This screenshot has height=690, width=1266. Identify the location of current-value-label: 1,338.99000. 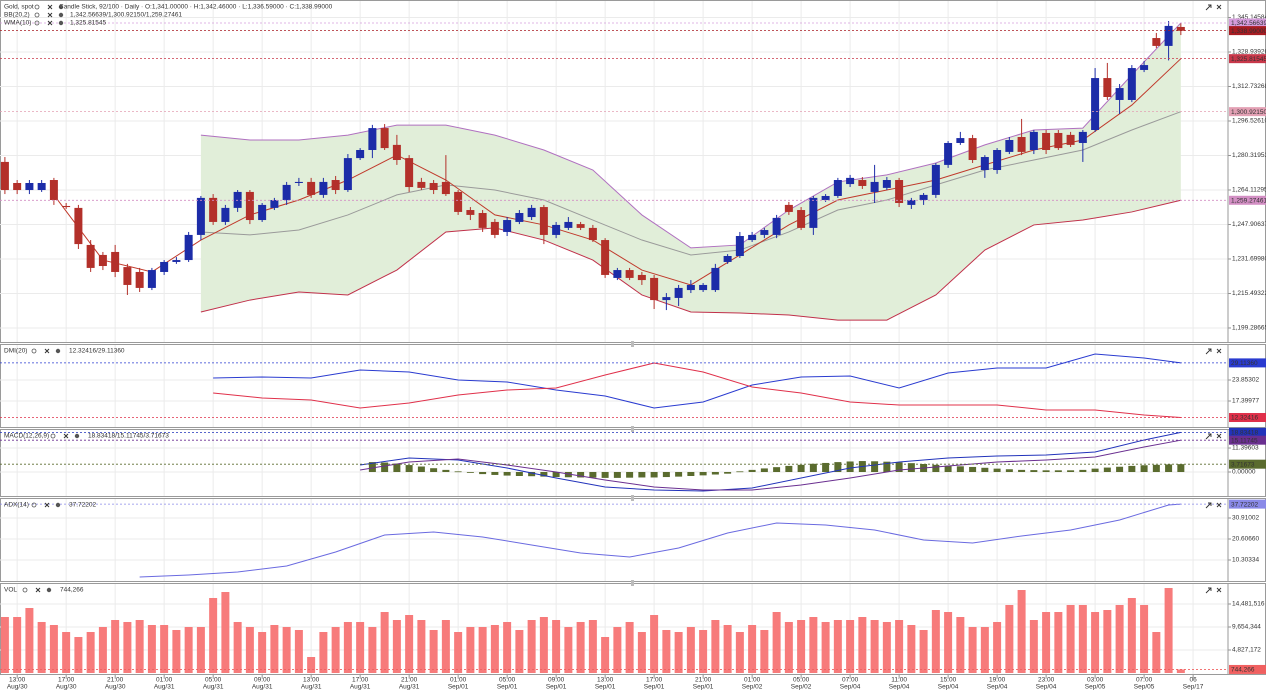
(1248, 31).